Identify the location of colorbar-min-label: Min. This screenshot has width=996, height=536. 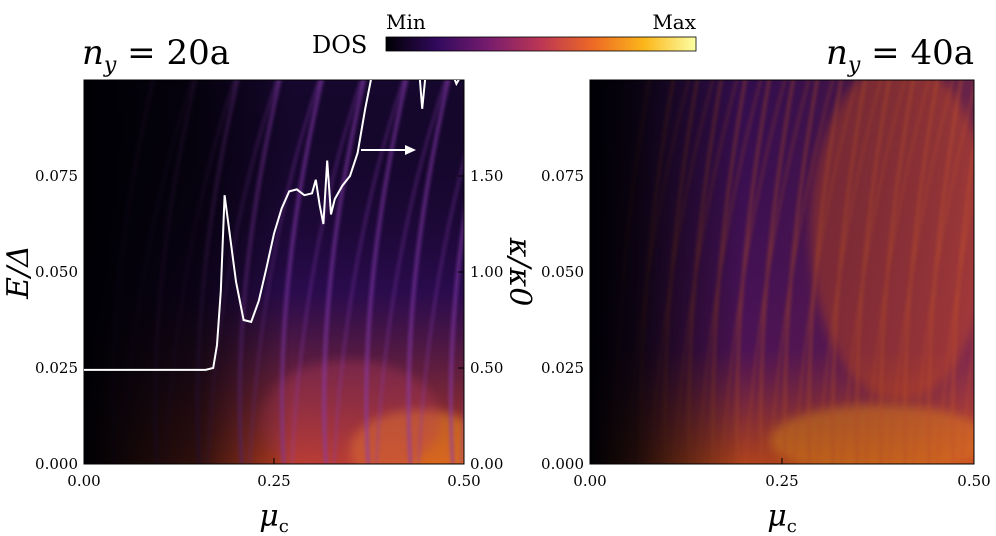
(406, 22).